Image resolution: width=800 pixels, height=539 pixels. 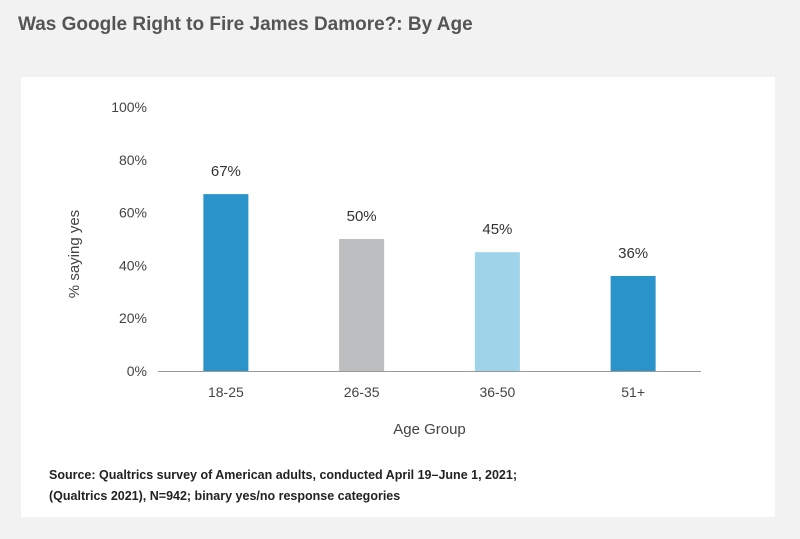 What do you see at coordinates (226, 171) in the screenshot?
I see `bar-value-label: 67%` at bounding box center [226, 171].